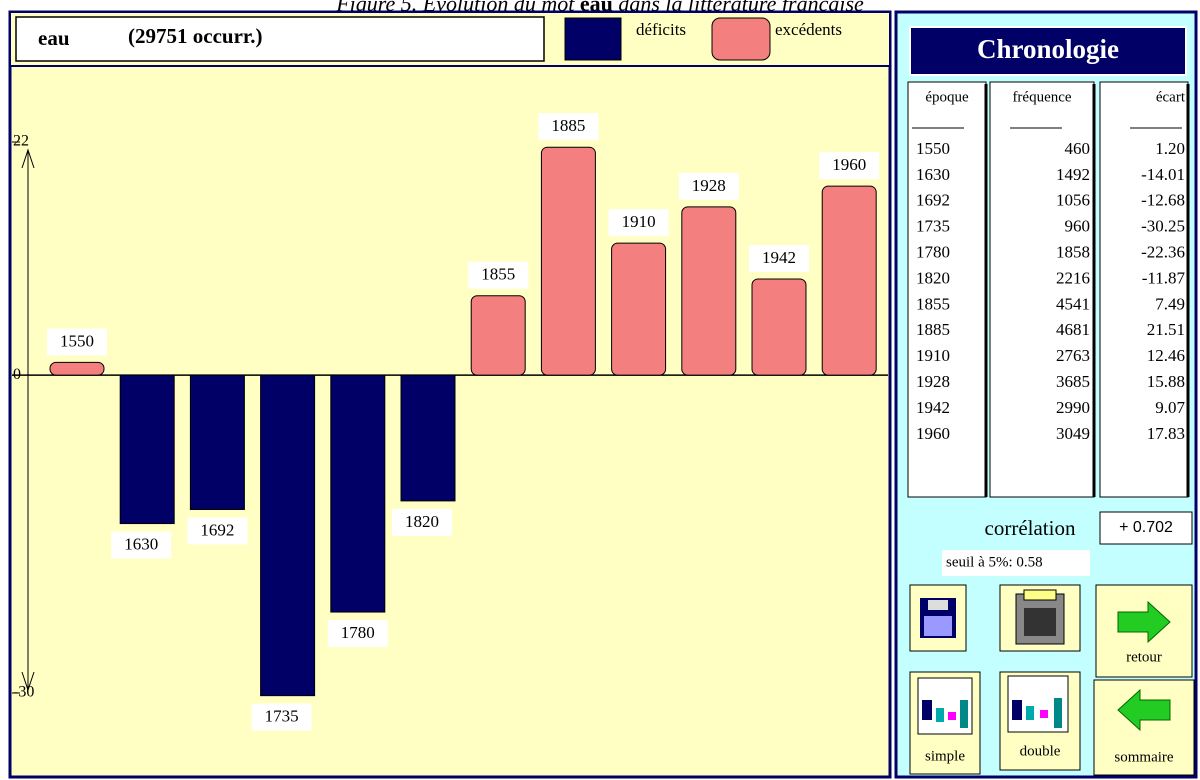 The width and height of the screenshot is (1200, 780). What do you see at coordinates (1073, 433) in the screenshot?
I see `cell-frequence: 3049` at bounding box center [1073, 433].